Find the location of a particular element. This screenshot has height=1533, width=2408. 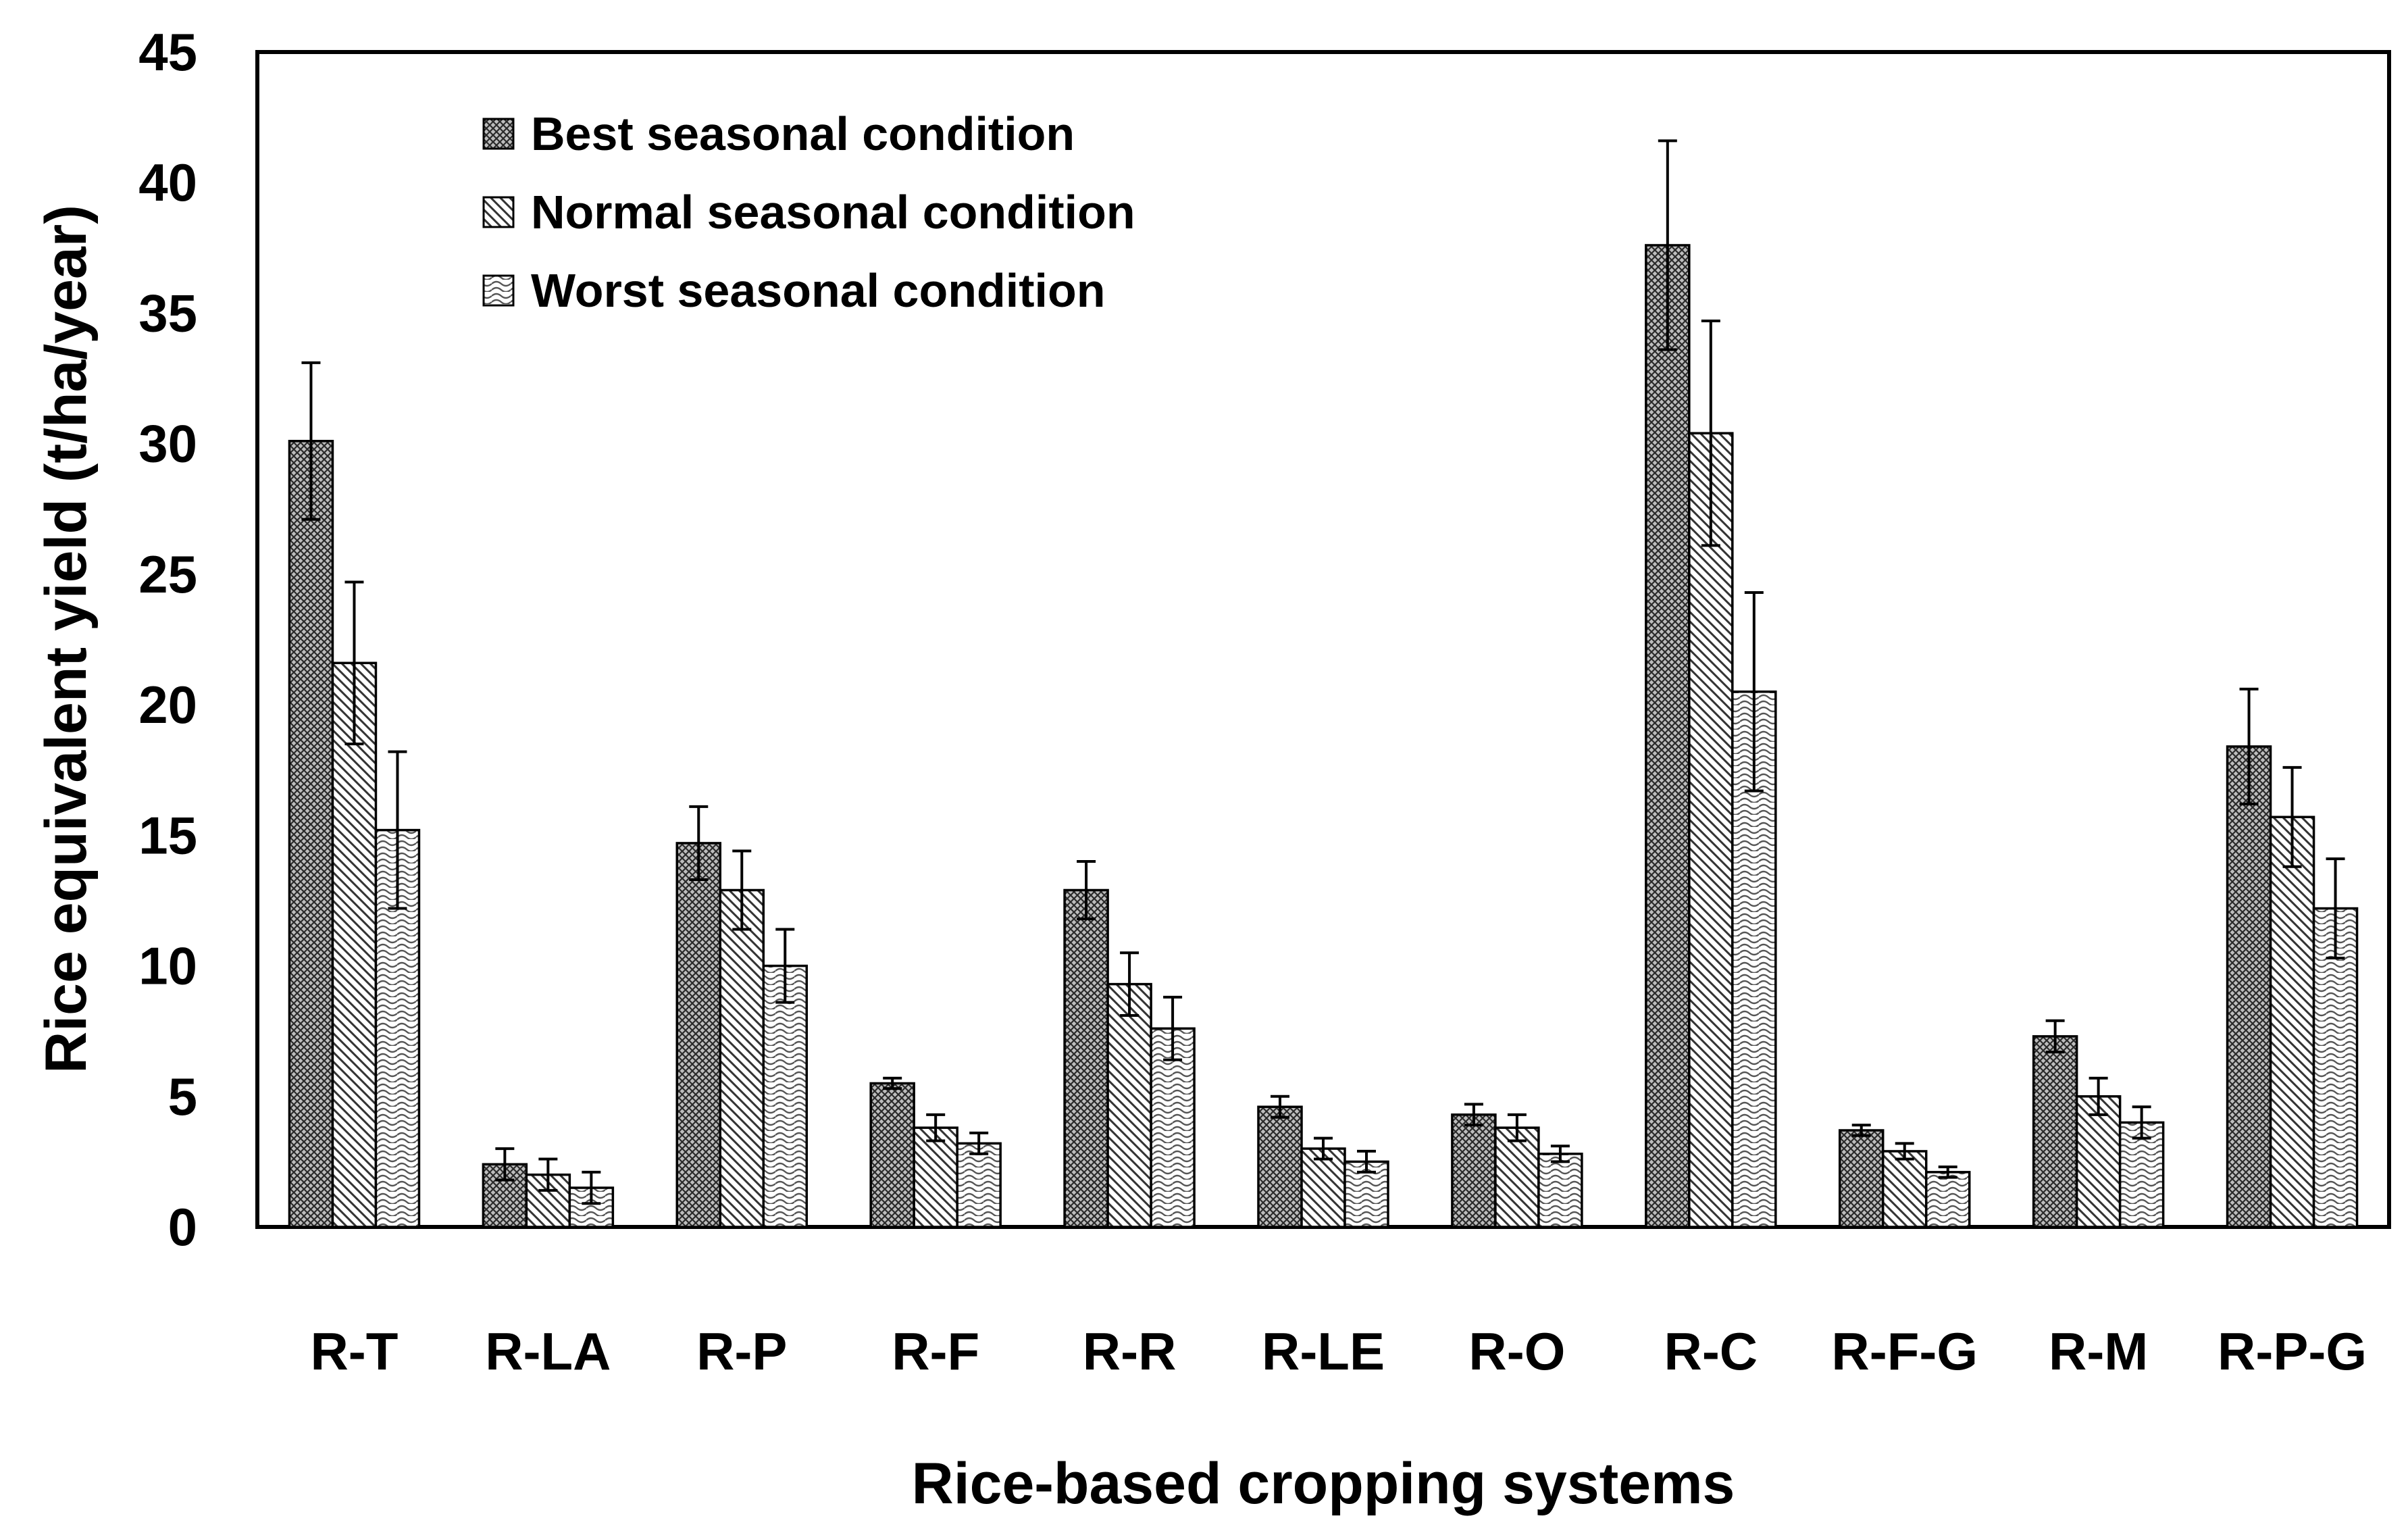

x-category-label: R-F is located at coordinates (935, 1351).